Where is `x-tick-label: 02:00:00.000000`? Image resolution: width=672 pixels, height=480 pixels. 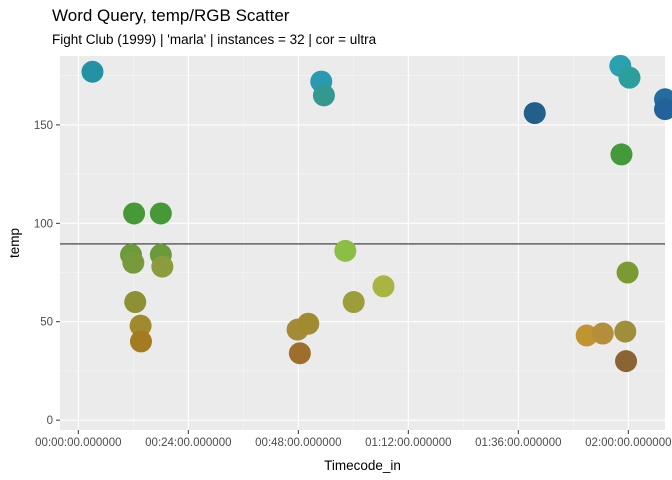 x-tick-label: 02:00:00.000000 is located at coordinates (628, 443).